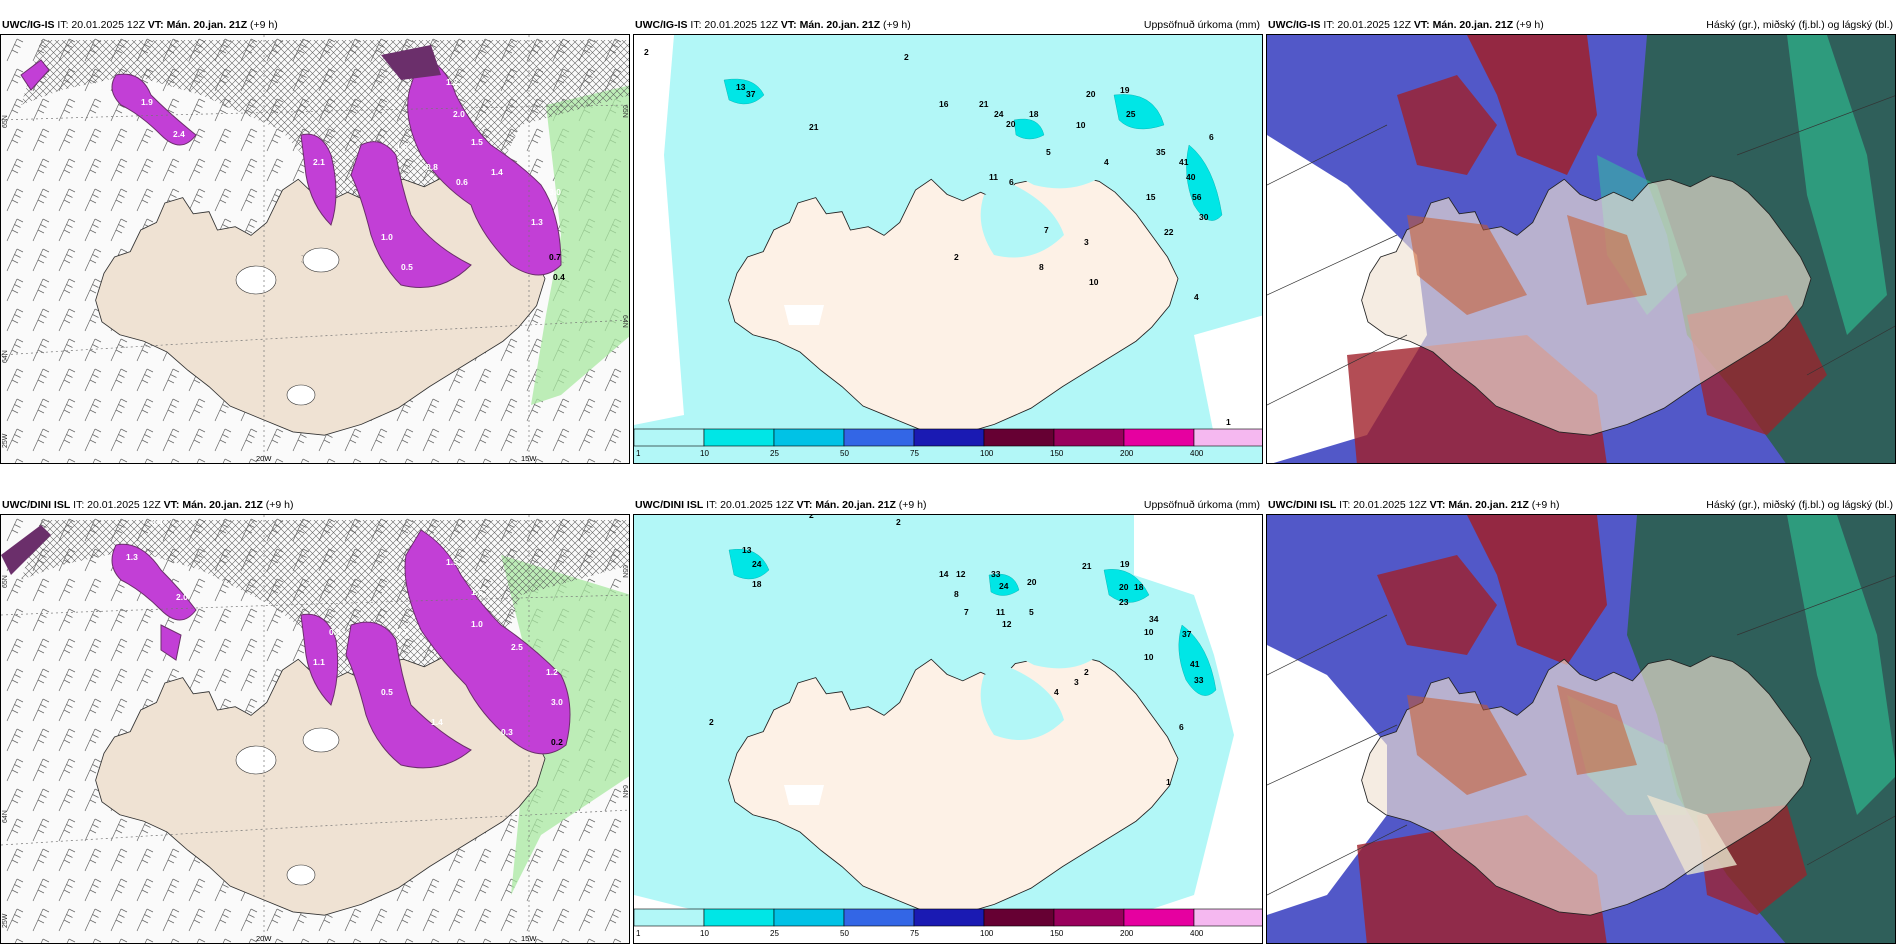 The height and width of the screenshot is (950, 1900). I want to click on precip-value: 2.4, so click(179, 134).